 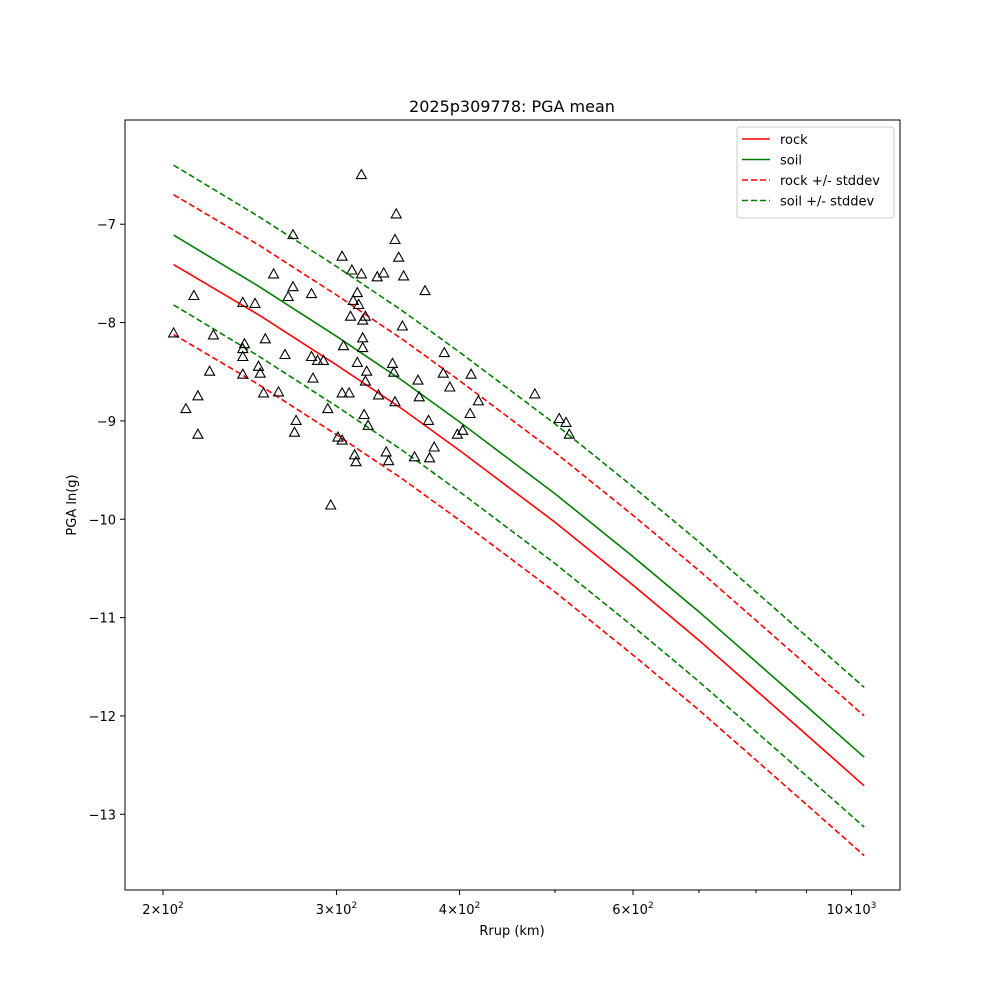 I want to click on legend-label: rock +/- stddev, so click(x=830, y=181).